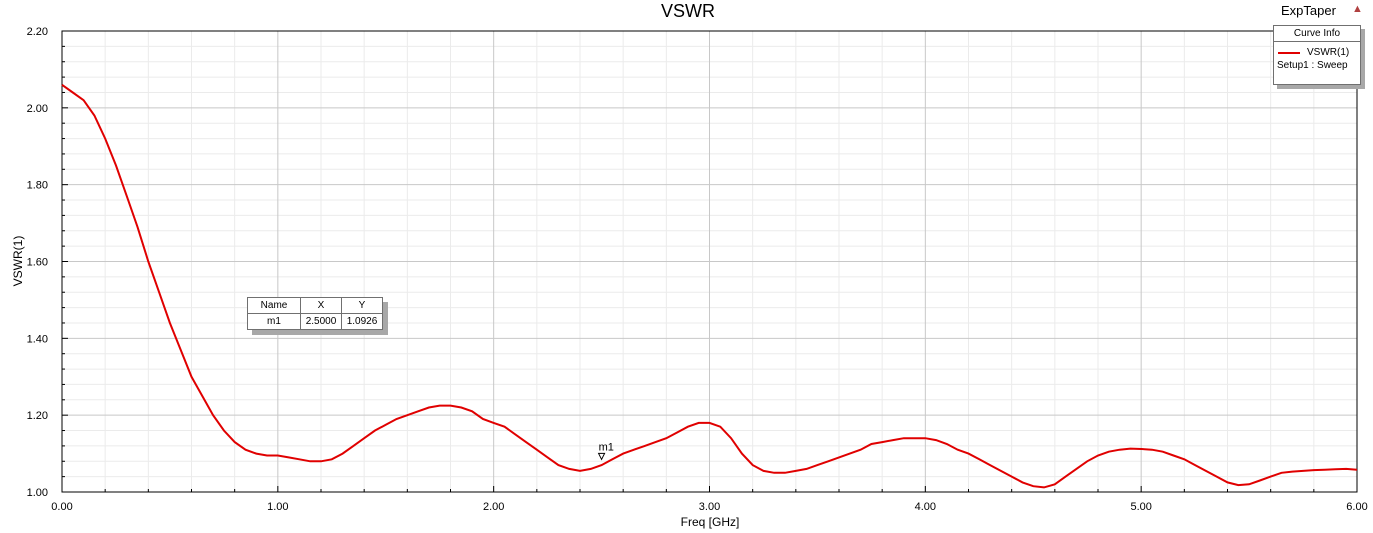  I want to click on x-tick-label: 4.00, so click(925, 507).